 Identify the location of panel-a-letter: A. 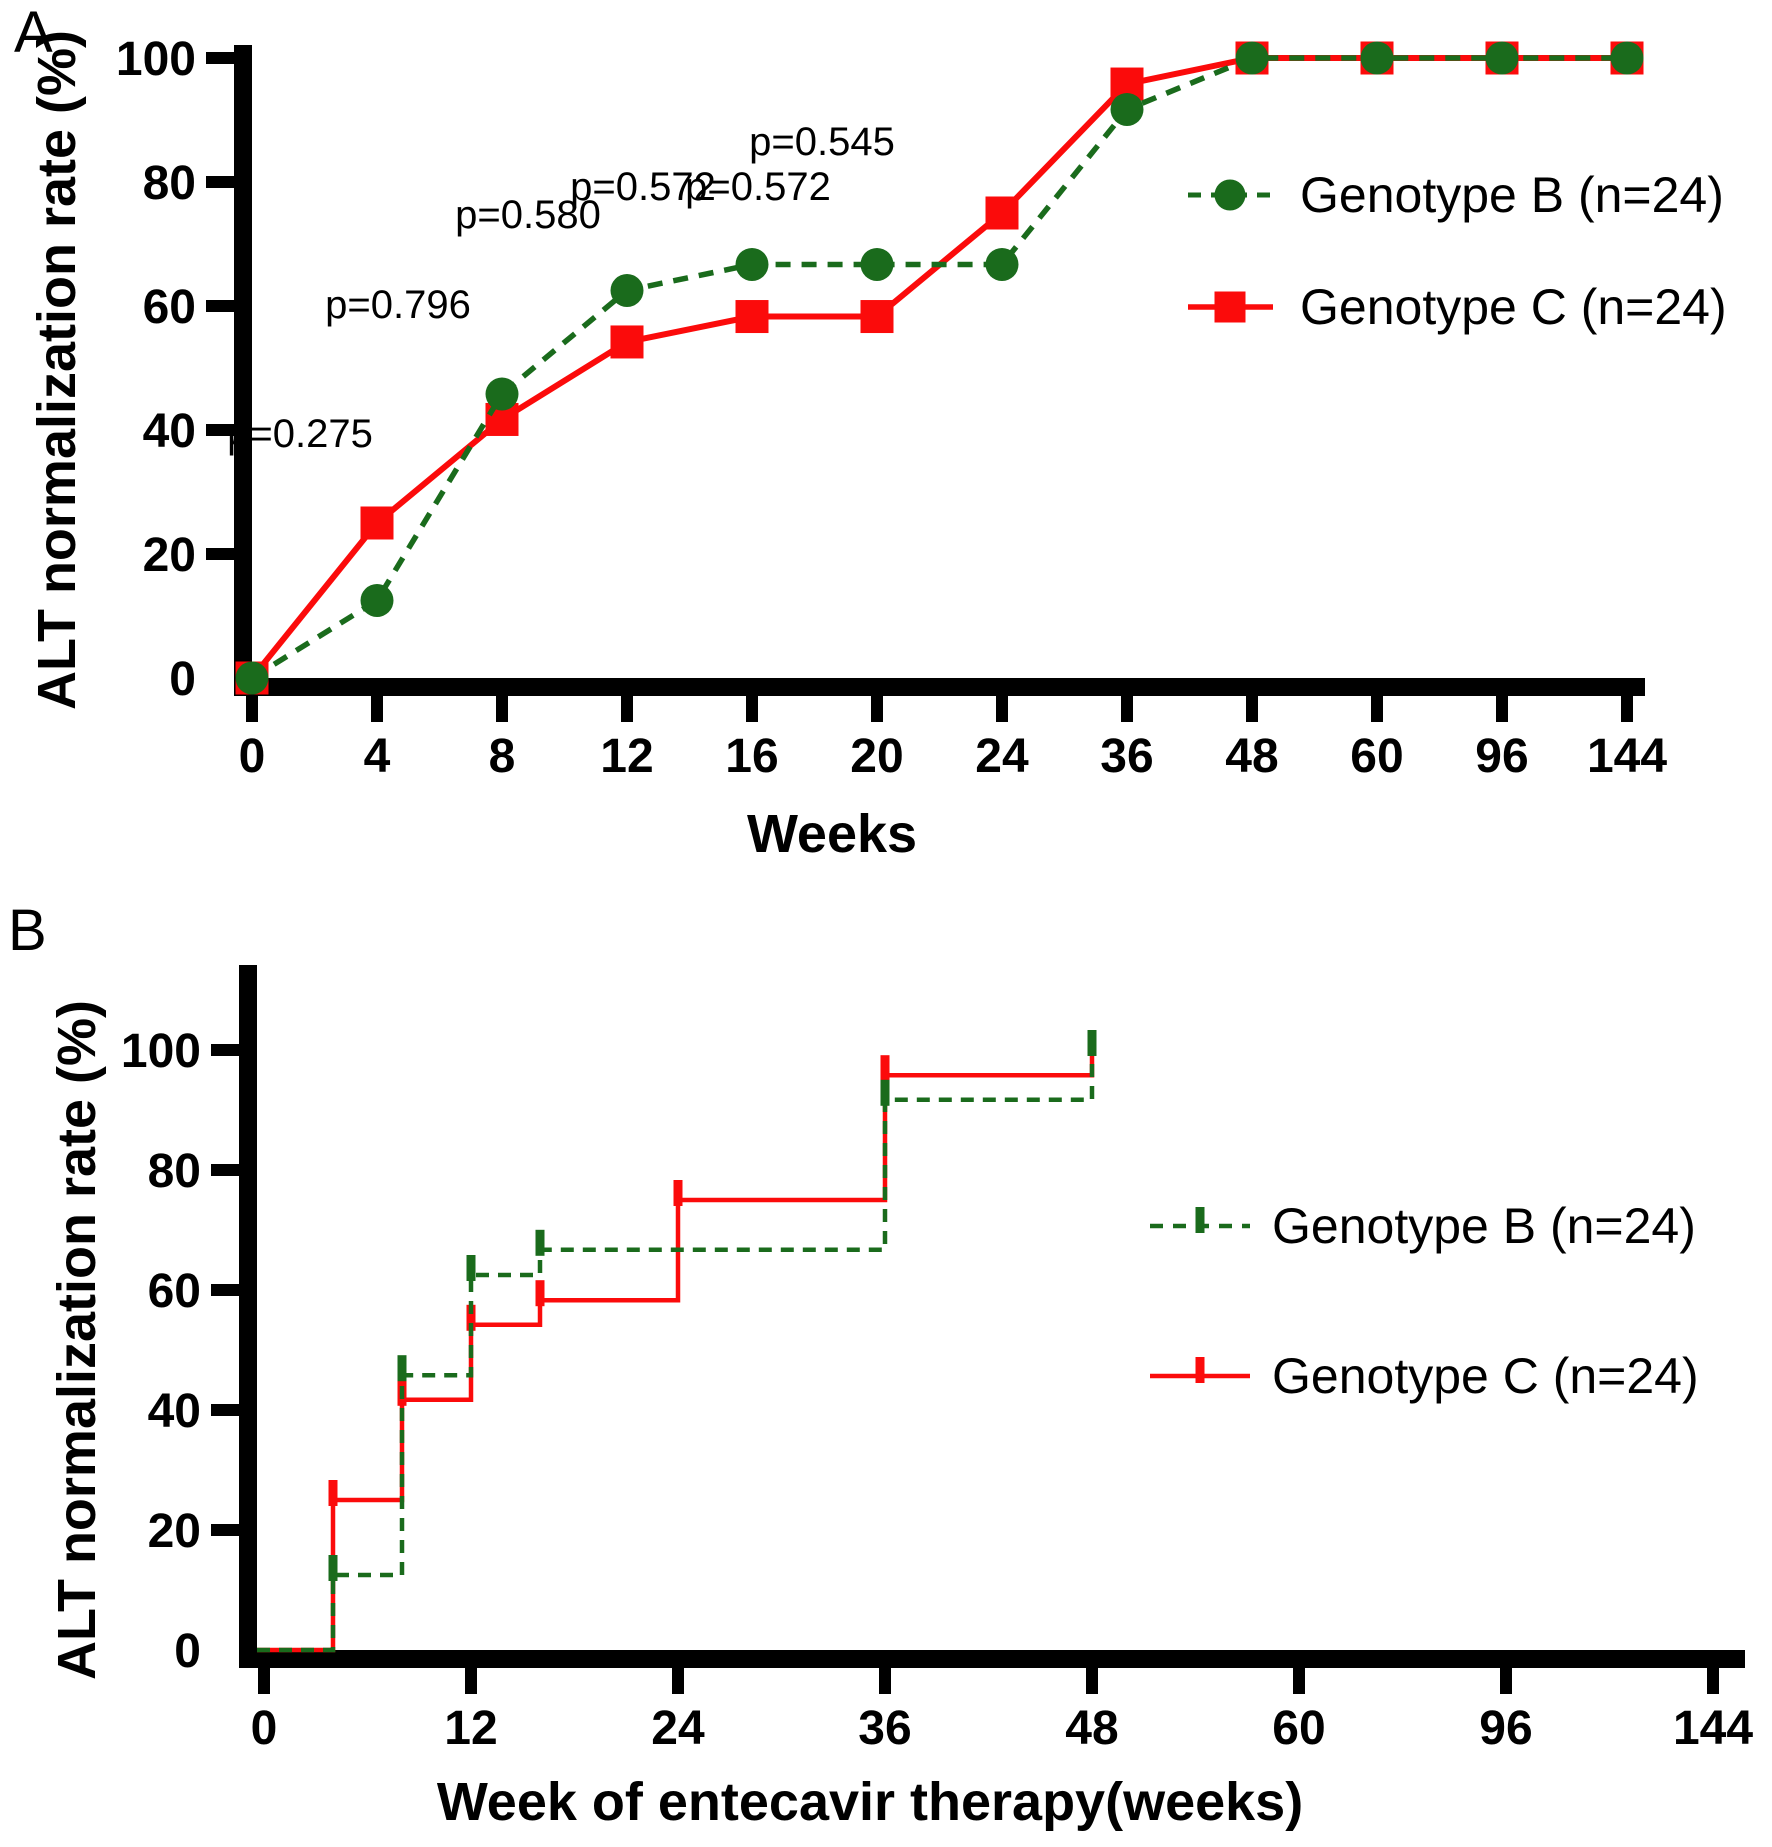
(33, 32).